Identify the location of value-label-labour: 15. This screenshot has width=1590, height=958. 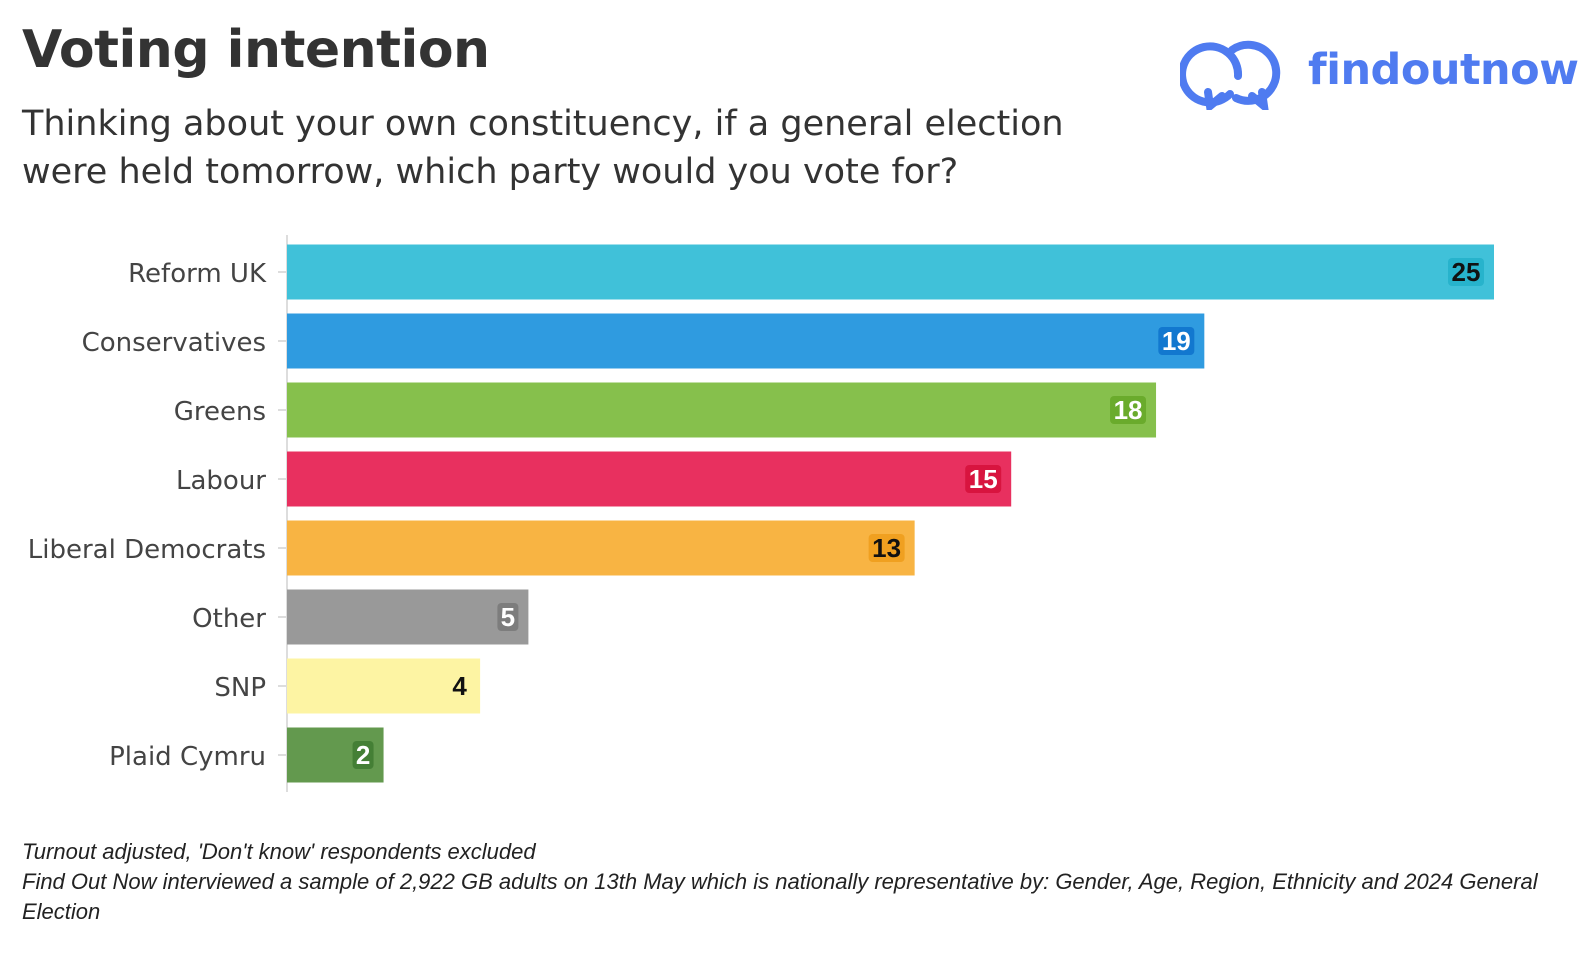
(983, 479).